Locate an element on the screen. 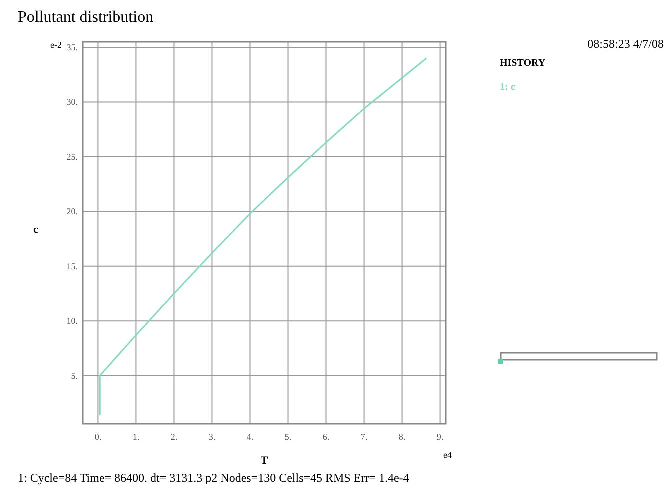  text: 1: c is located at coordinates (508, 87).